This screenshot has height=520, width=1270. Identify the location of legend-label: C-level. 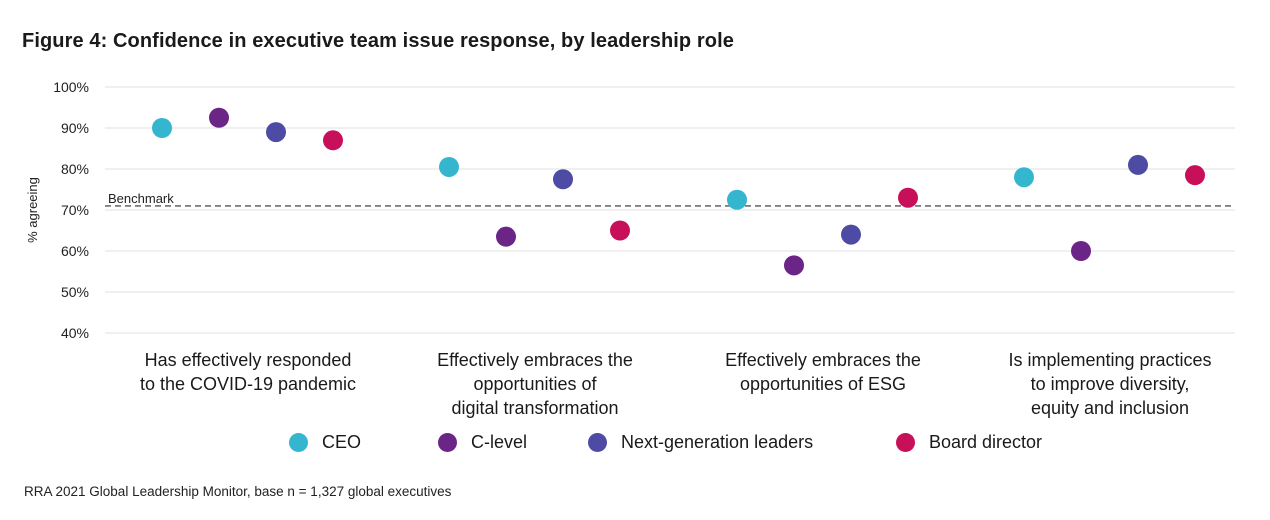
(499, 442).